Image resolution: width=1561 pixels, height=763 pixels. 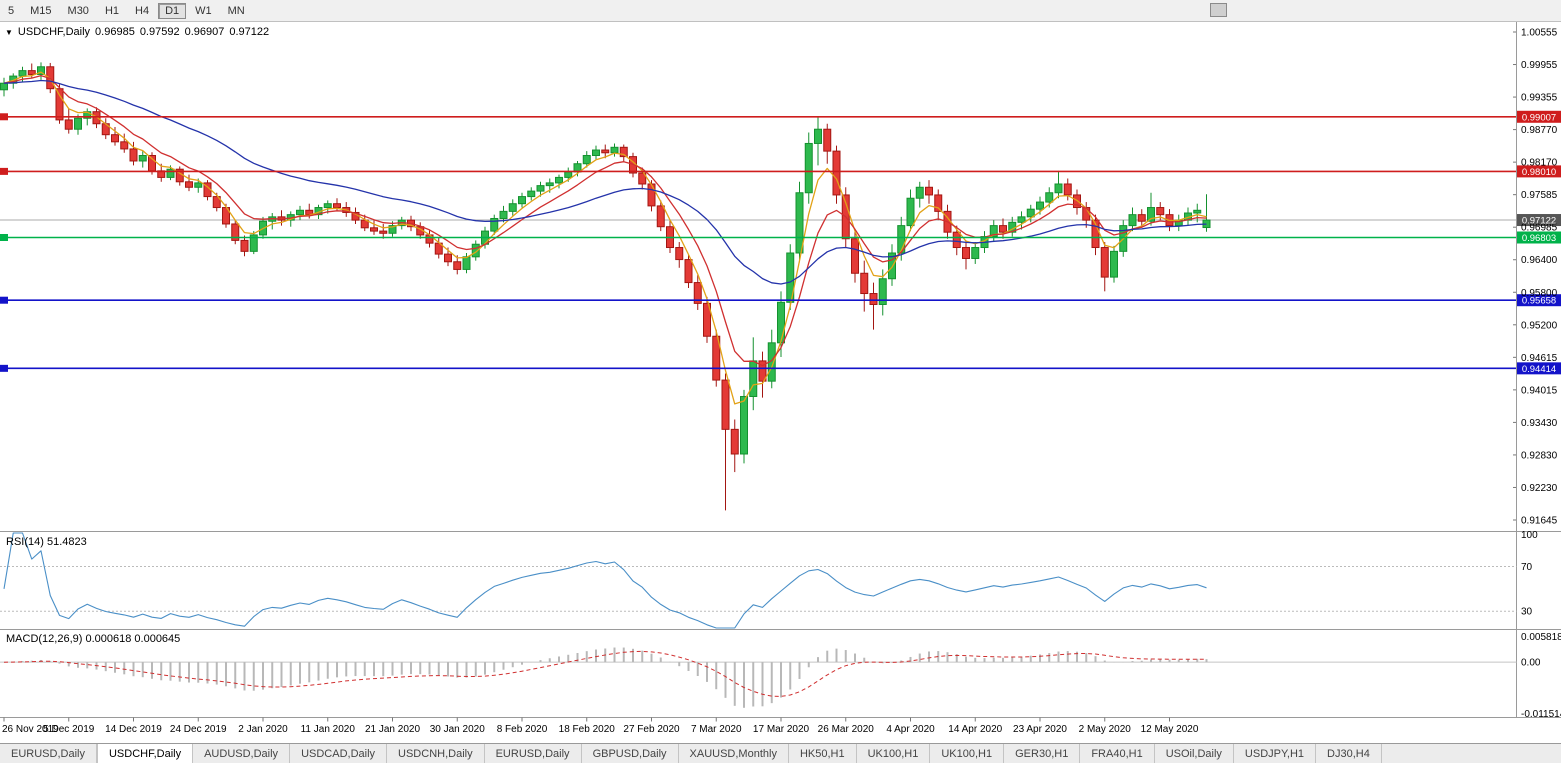 What do you see at coordinates (975, 729) in the screenshot?
I see `time-axis-label: 14 Apr 2020` at bounding box center [975, 729].